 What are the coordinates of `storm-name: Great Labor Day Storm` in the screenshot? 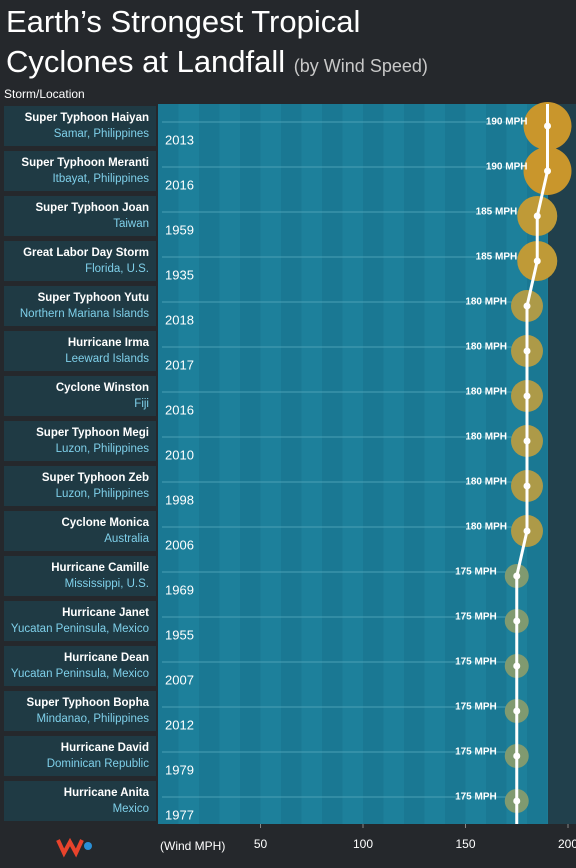 It's located at (86, 253).